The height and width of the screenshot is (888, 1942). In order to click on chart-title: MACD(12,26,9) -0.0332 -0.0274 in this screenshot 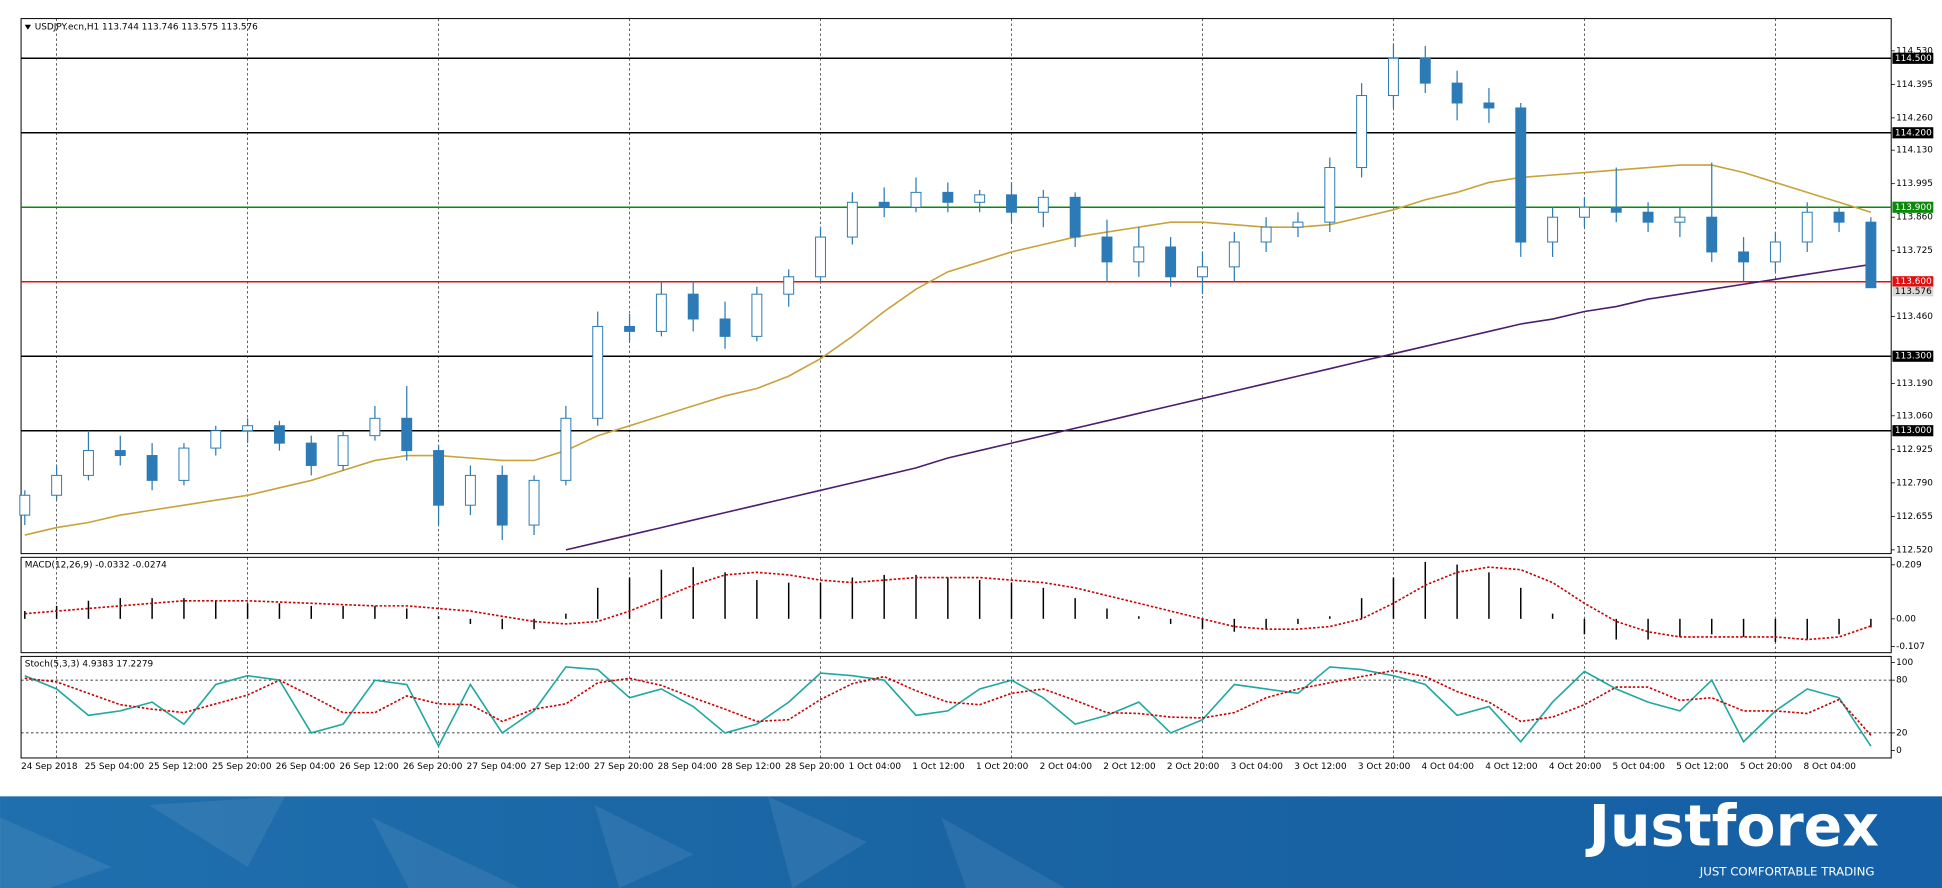, I will do `click(96, 565)`.